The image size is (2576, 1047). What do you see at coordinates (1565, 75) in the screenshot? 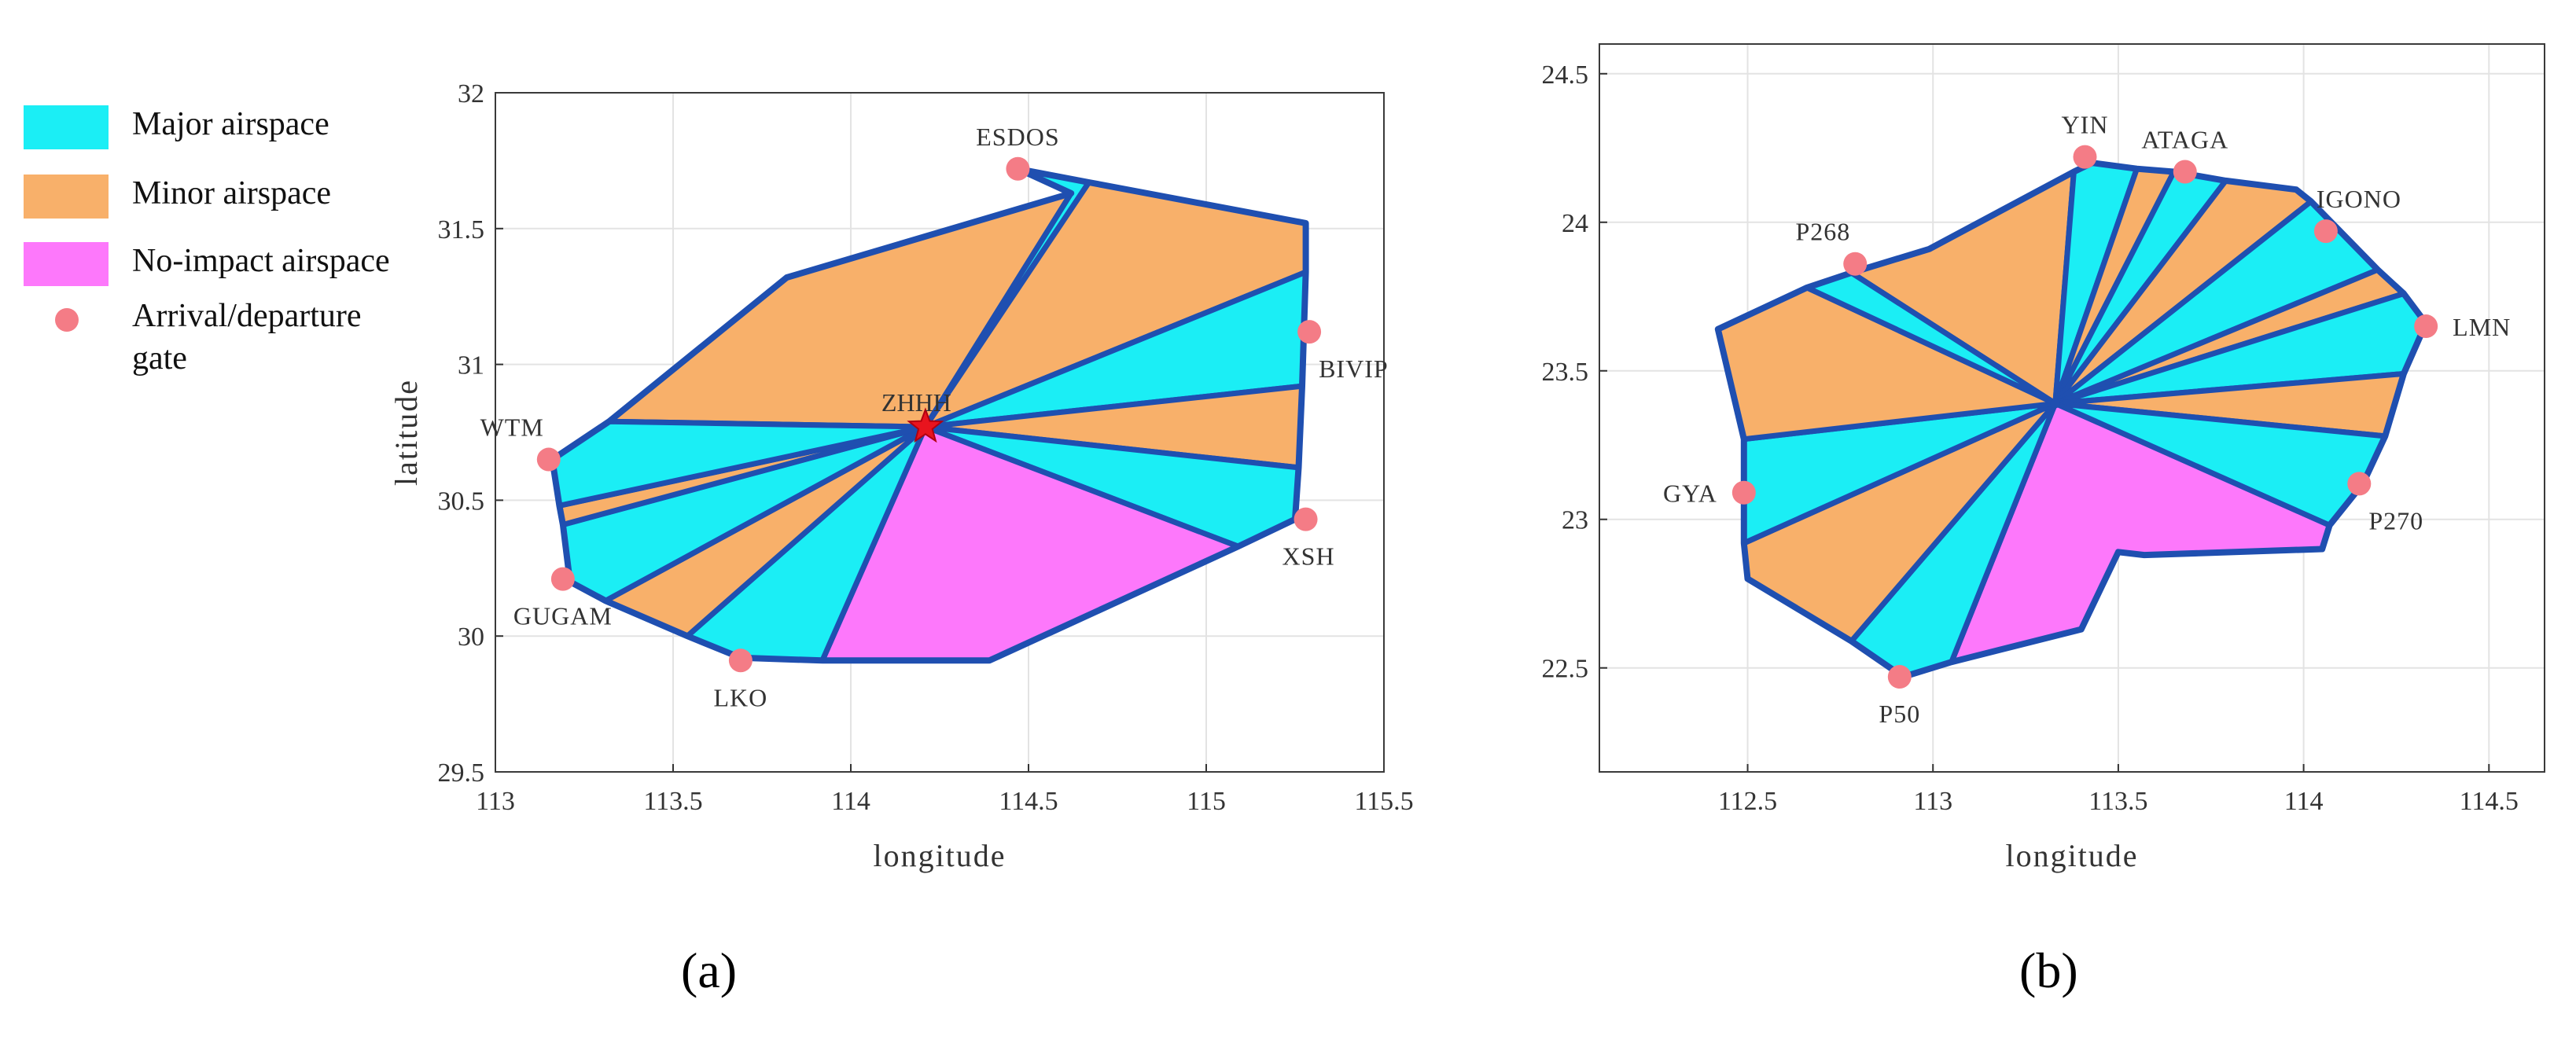
I see `y-tick-label: 24.5` at bounding box center [1565, 75].